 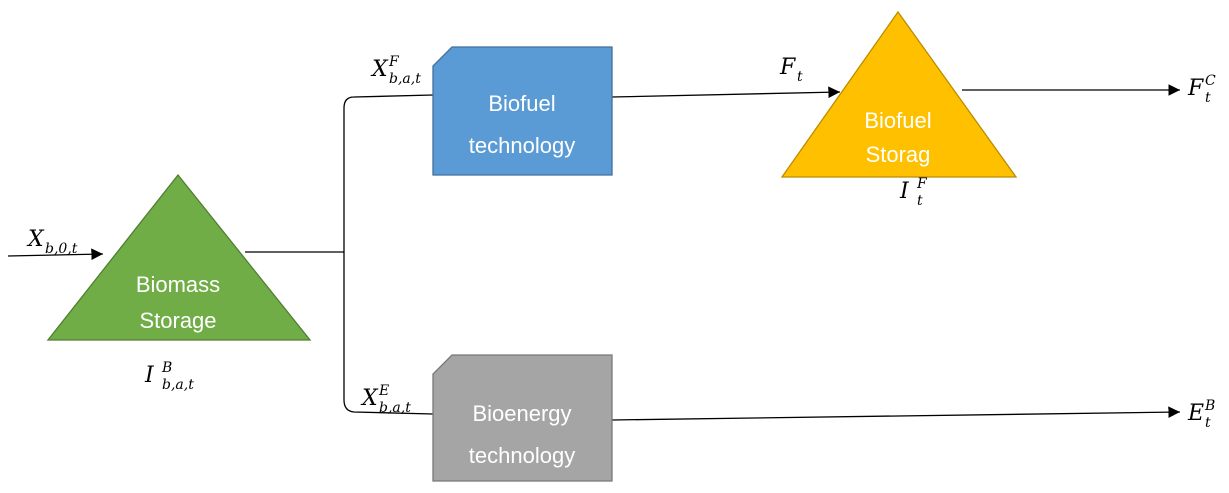 What do you see at coordinates (179, 257) in the screenshot?
I see `biomass-storage-shape` at bounding box center [179, 257].